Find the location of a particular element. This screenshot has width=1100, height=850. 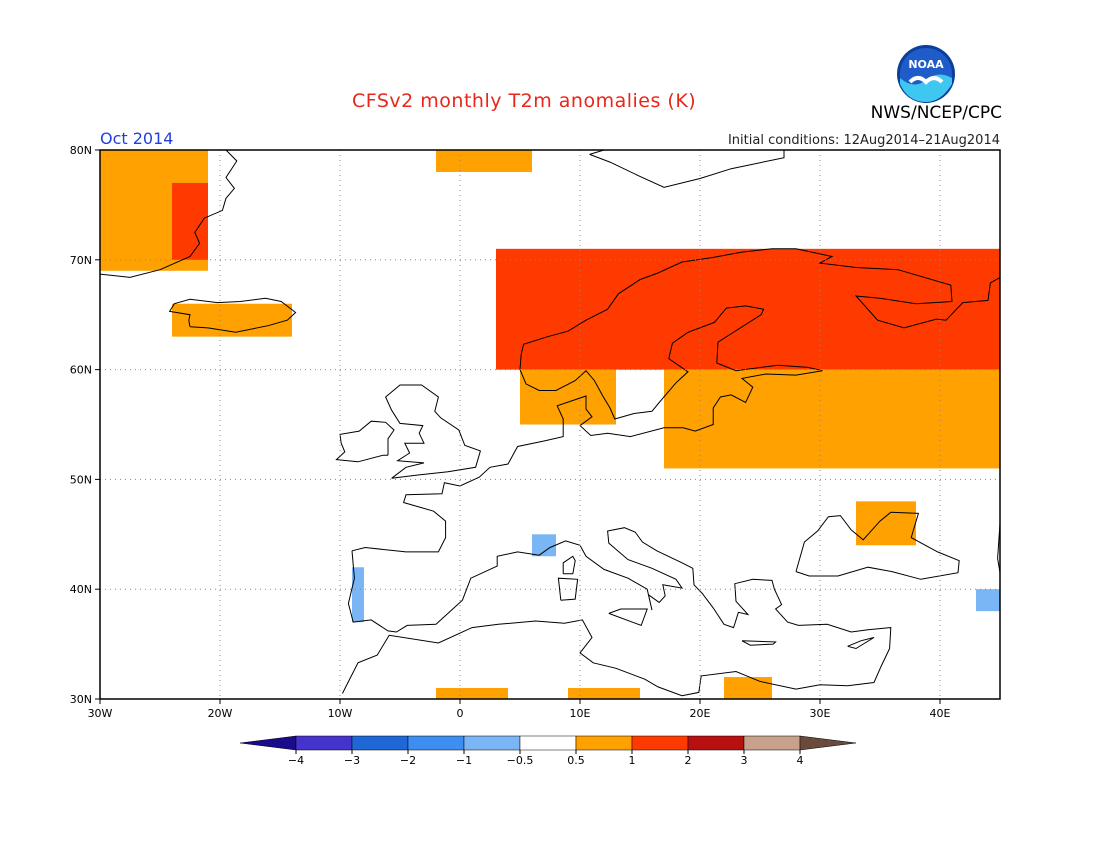

colorbar-over-triangle is located at coordinates (828, 743).